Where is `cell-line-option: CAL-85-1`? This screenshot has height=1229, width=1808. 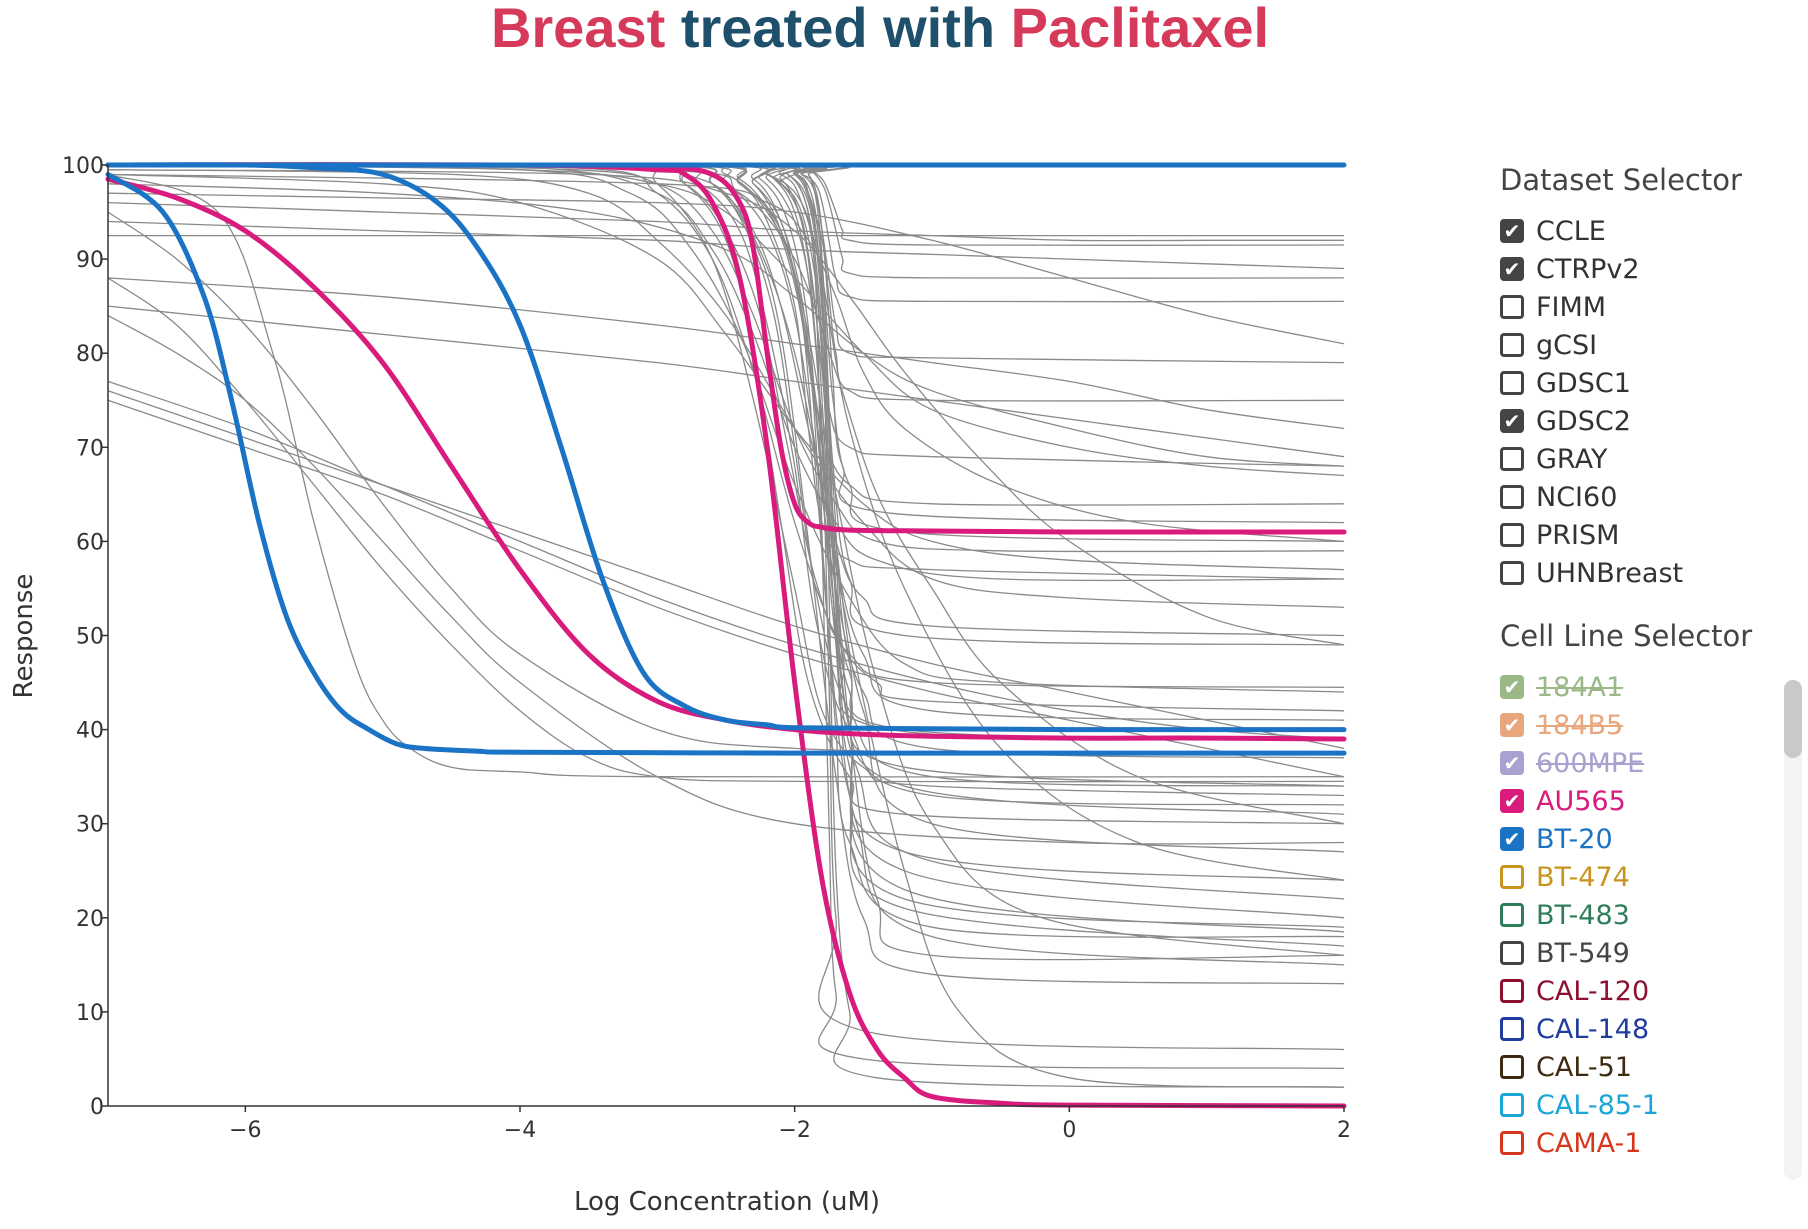
cell-line-option: CAL-85-1 is located at coordinates (1650, 1105).